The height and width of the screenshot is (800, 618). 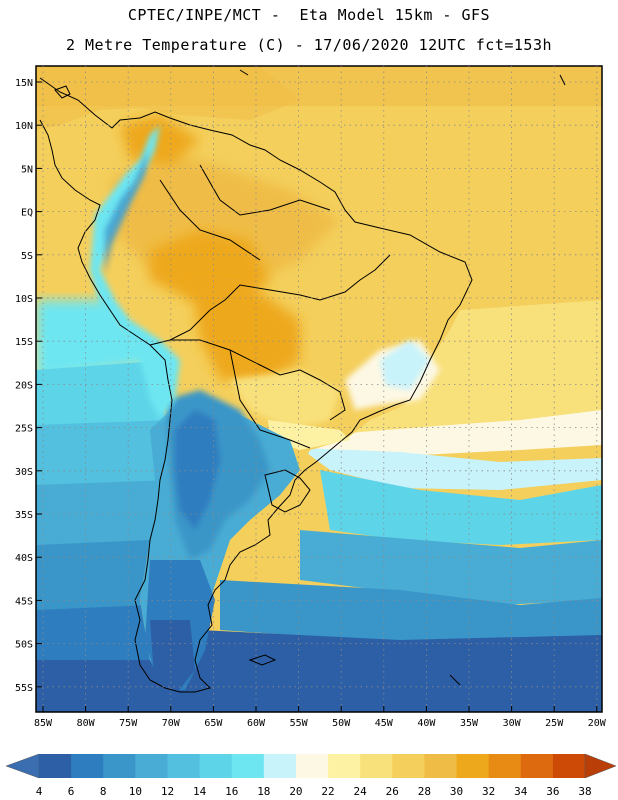 I want to click on colorbar-label: 28, so click(x=424, y=791).